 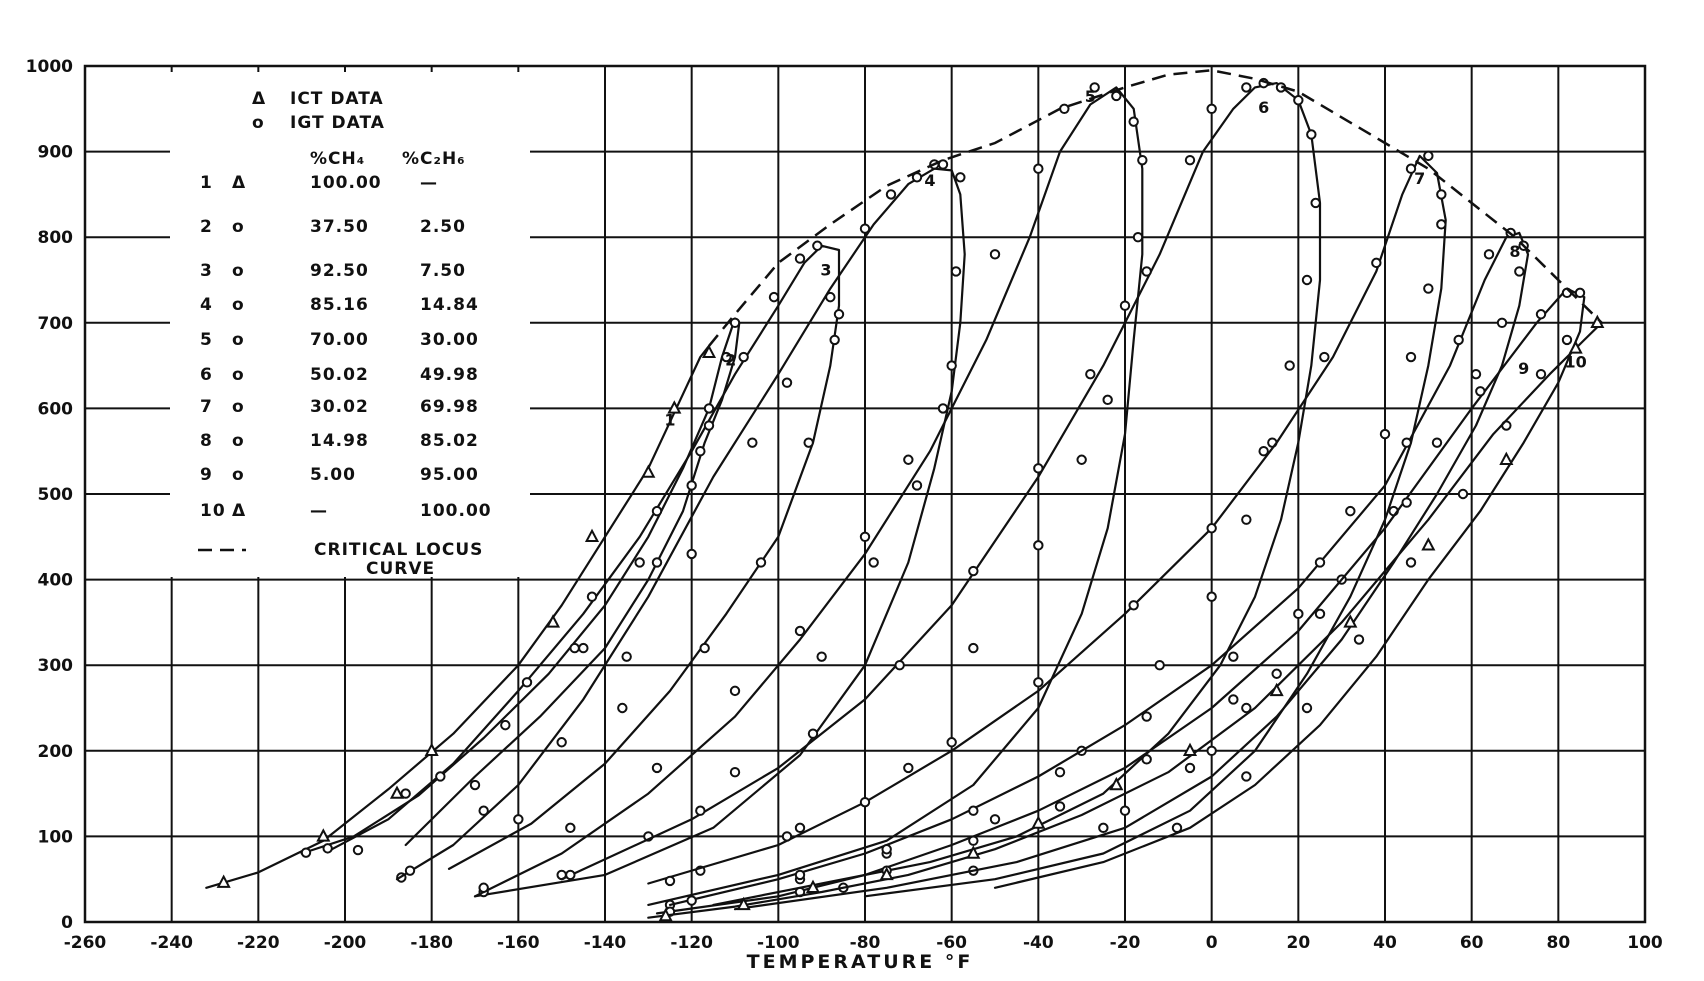 What do you see at coordinates (339, 340) in the screenshot?
I see `legend-row-ch4: 70.00` at bounding box center [339, 340].